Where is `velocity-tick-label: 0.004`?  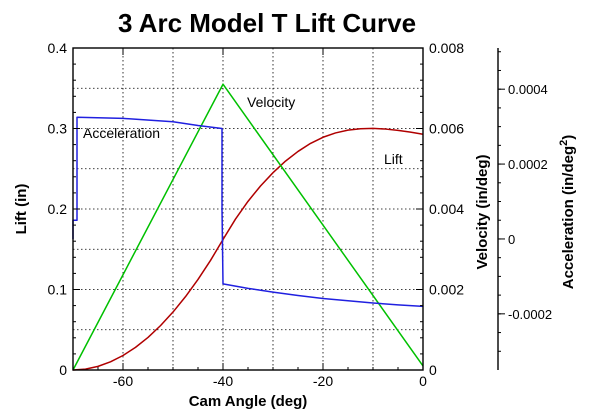 velocity-tick-label: 0.004 is located at coordinates (446, 209).